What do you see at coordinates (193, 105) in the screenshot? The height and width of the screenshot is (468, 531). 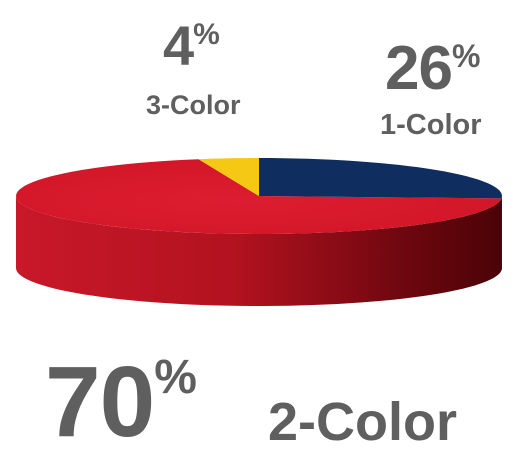 I see `slice-3-color-name-label: 3-Color` at bounding box center [193, 105].